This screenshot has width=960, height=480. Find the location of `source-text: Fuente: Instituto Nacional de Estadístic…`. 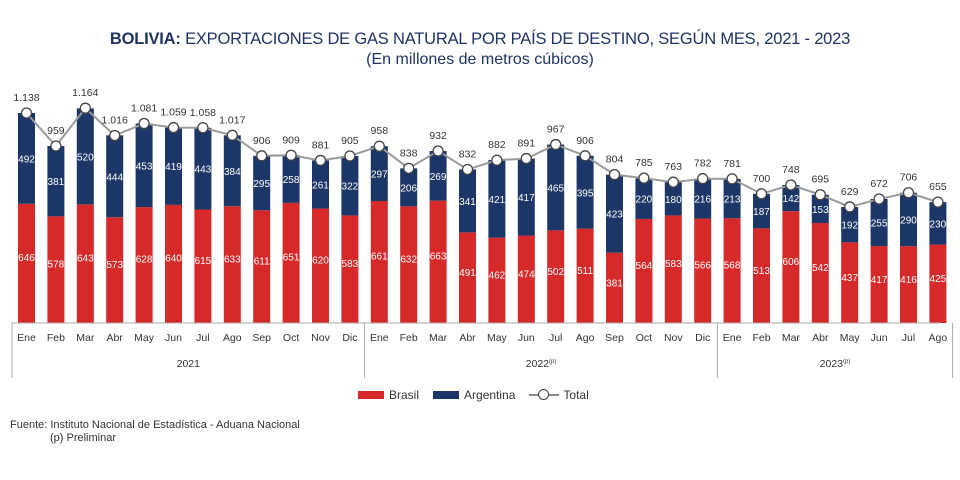

source-text: Fuente: Instituto Nacional de Estadístic… is located at coordinates (155, 425).